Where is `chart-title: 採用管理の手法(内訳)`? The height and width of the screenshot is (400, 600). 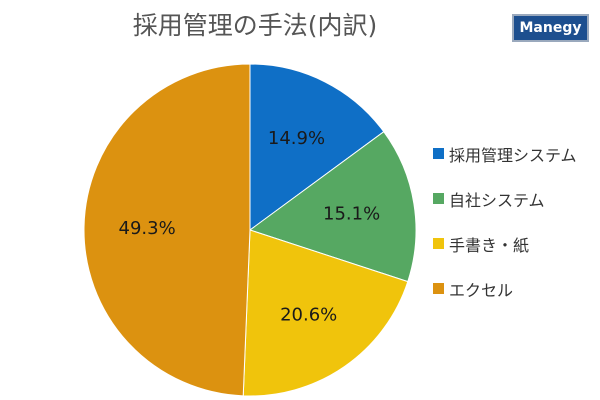
chart-title: 採用管理の手法(内訳) is located at coordinates (255, 25).